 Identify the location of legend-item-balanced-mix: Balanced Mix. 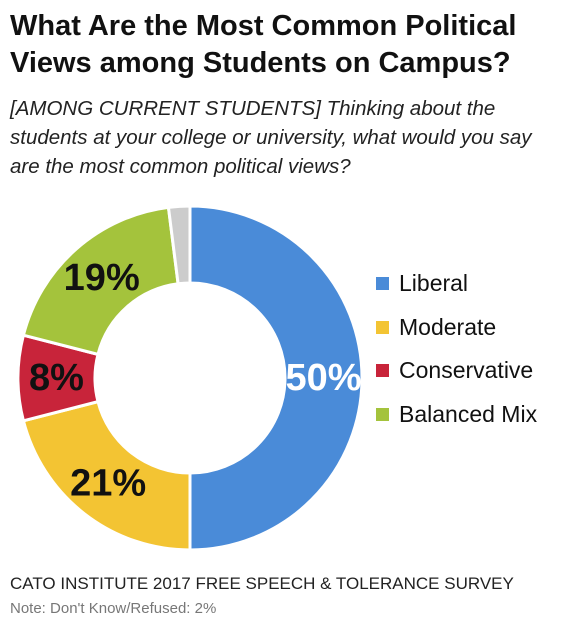
(456, 415).